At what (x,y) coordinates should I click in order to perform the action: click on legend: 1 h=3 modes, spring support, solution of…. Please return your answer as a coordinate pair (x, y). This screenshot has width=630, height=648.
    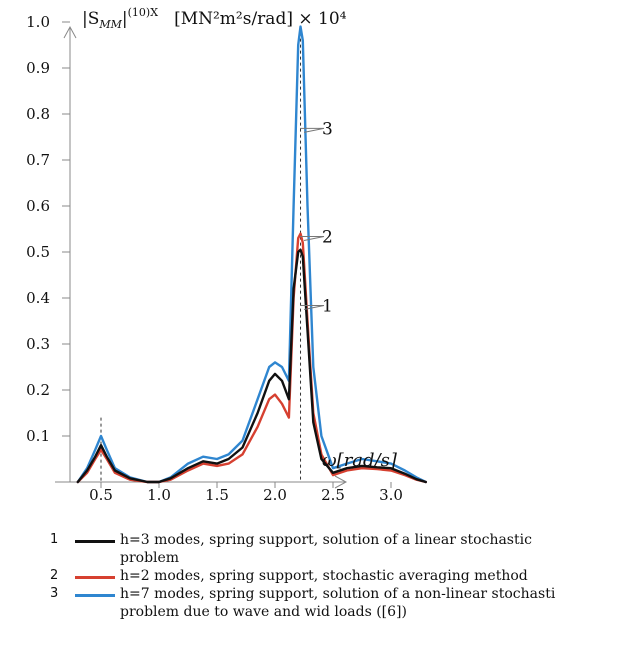
    Looking at the image, I should click on (325, 577).